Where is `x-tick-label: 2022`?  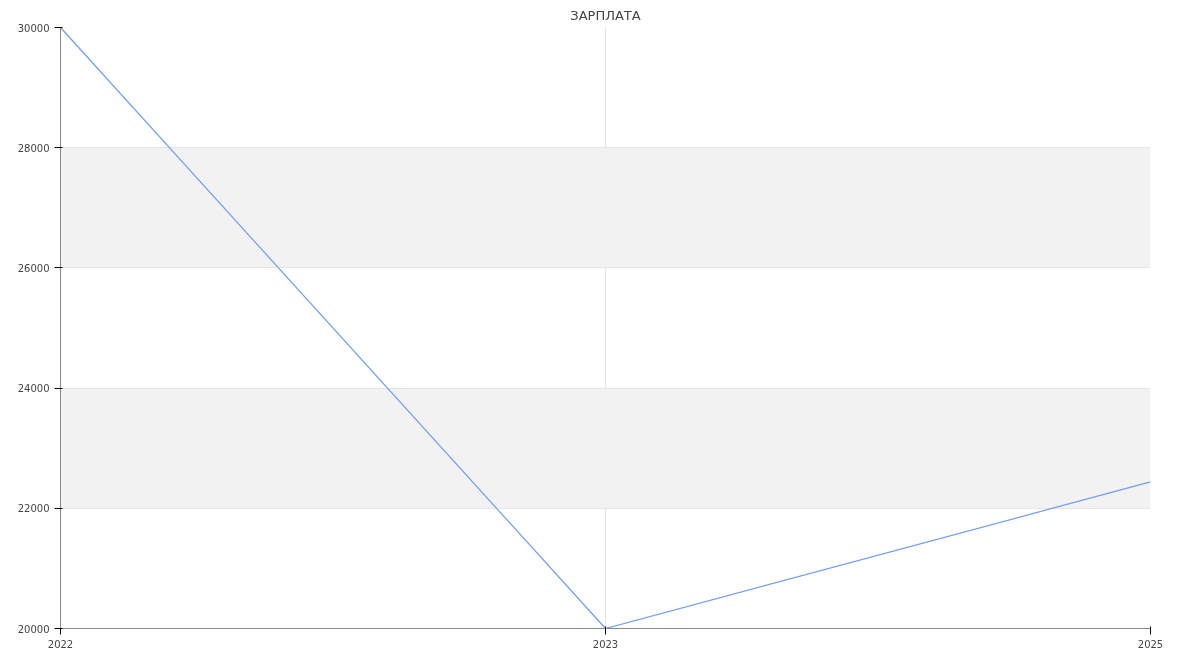 x-tick-label: 2022 is located at coordinates (60, 644).